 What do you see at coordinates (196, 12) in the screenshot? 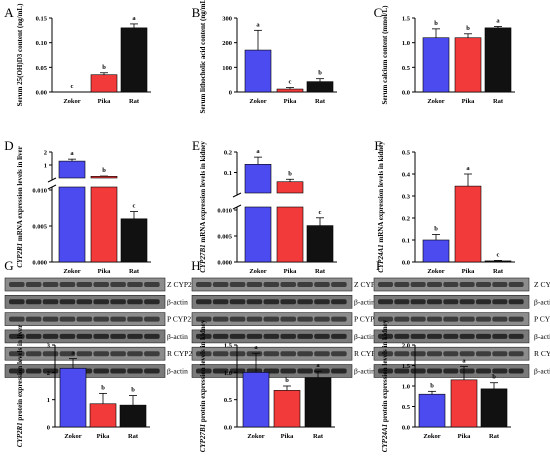
I see `panel-label-B: B` at bounding box center [196, 12].